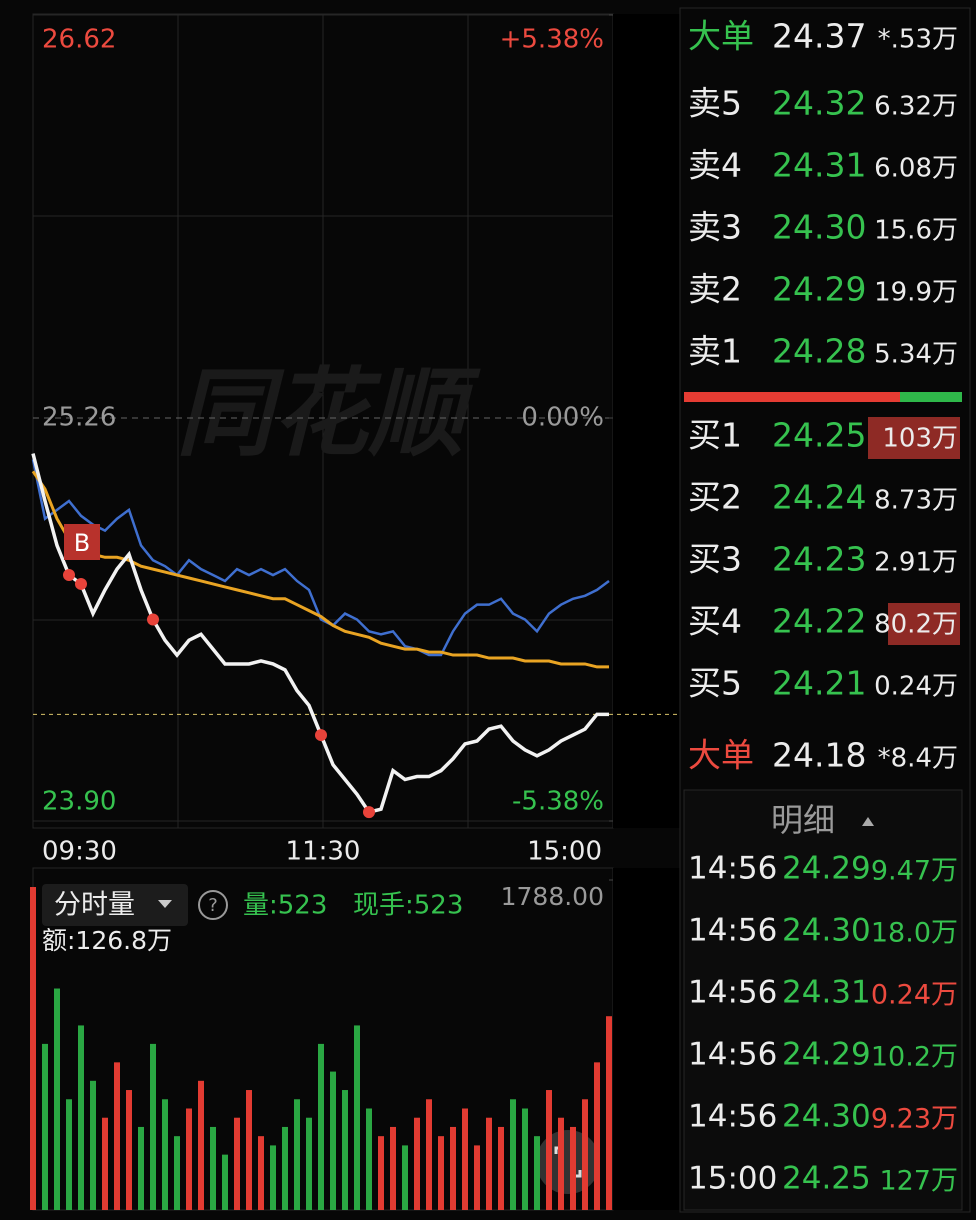  Describe the element at coordinates (819, 36) in the screenshot. I see `book-price: 24.37` at that location.